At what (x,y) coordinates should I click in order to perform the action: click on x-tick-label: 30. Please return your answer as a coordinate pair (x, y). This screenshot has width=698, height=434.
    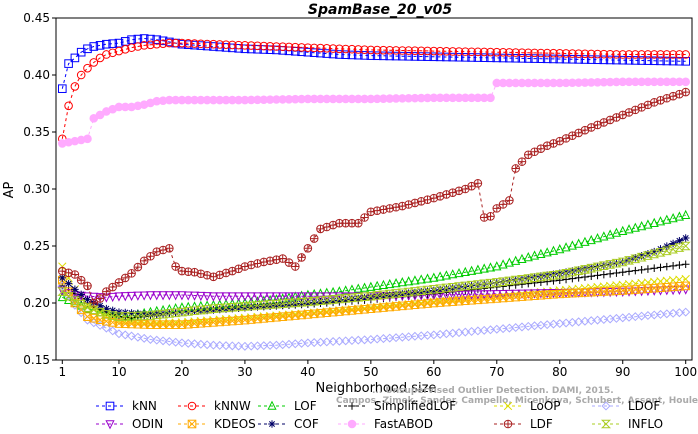
    Looking at the image, I should click on (244, 372).